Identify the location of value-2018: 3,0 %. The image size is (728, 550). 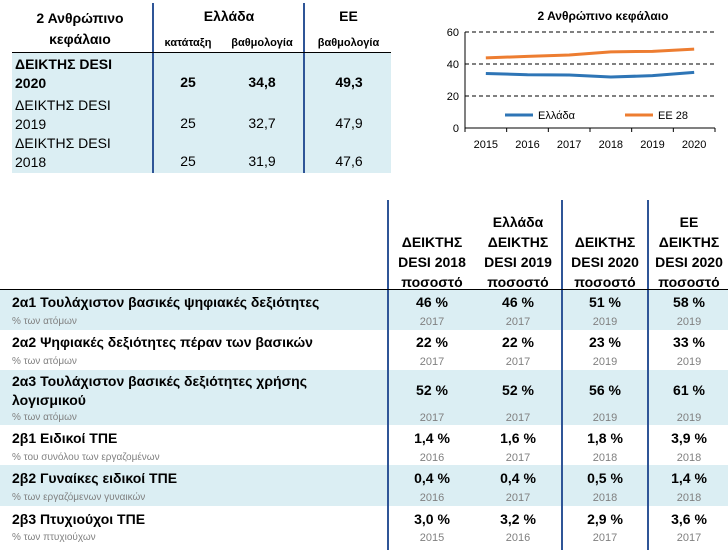
(432, 519).